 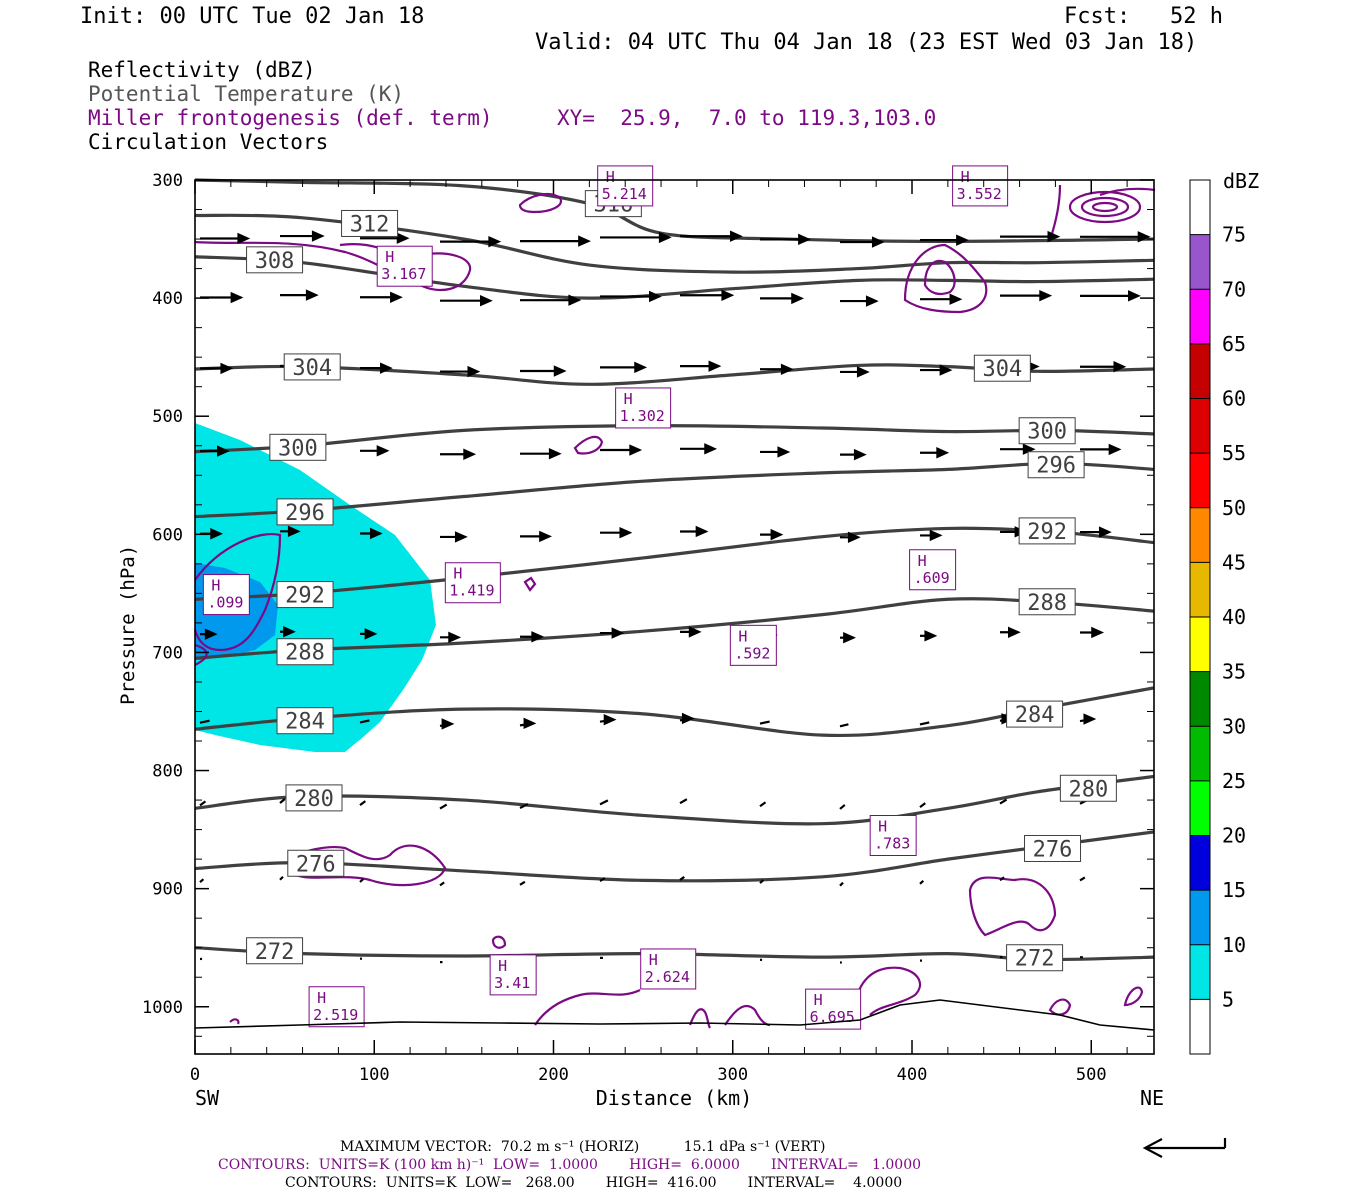 What do you see at coordinates (374, 1075) in the screenshot?
I see `x-tick-label: 100` at bounding box center [374, 1075].